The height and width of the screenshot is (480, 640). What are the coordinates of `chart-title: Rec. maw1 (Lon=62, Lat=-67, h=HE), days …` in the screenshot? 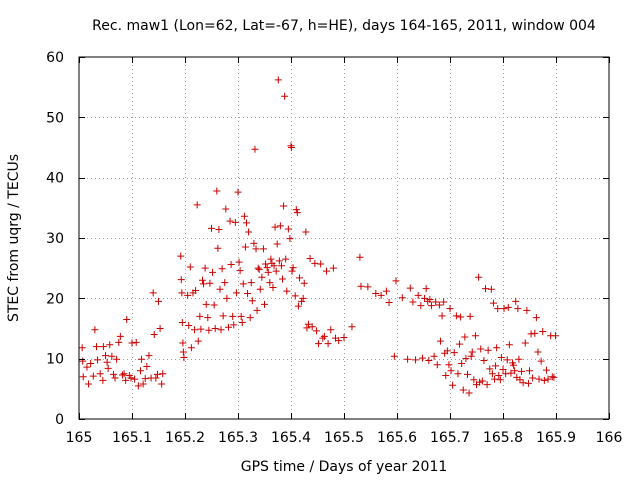 It's located at (344, 26).